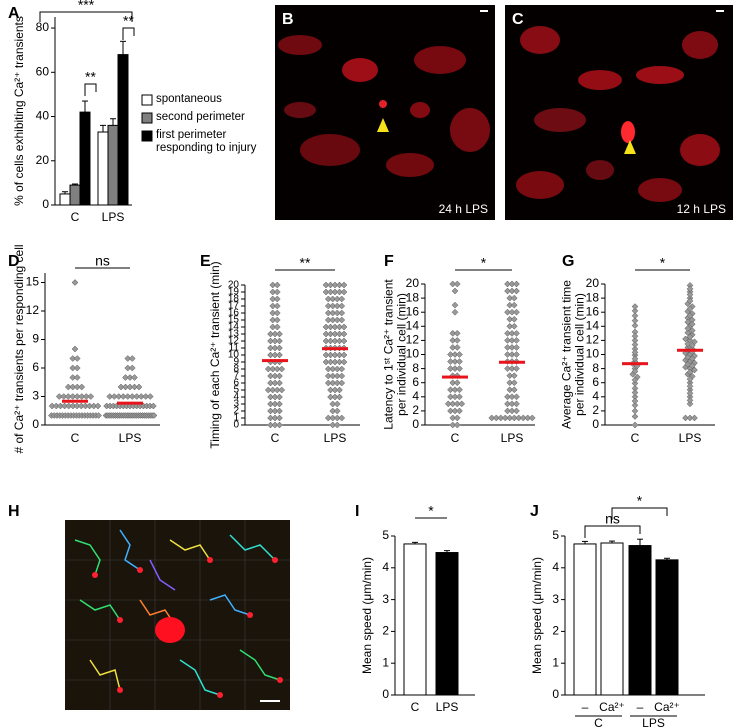 The width and height of the screenshot is (737, 728). I want to click on group-label: C, so click(598, 722).